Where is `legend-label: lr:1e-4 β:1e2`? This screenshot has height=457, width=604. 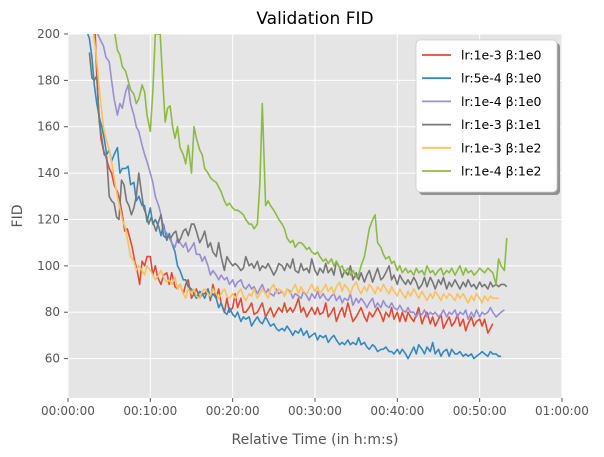 legend-label: lr:1e-4 β:1e2 is located at coordinates (501, 171).